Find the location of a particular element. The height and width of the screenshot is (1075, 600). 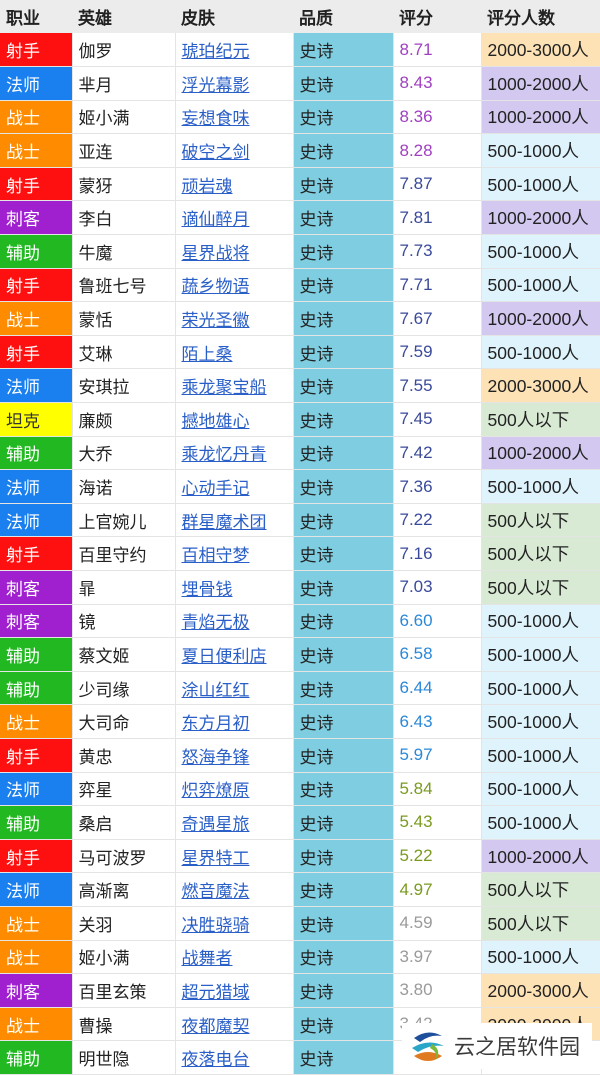

skin-cell: 谪仙醉月 is located at coordinates (234, 218).